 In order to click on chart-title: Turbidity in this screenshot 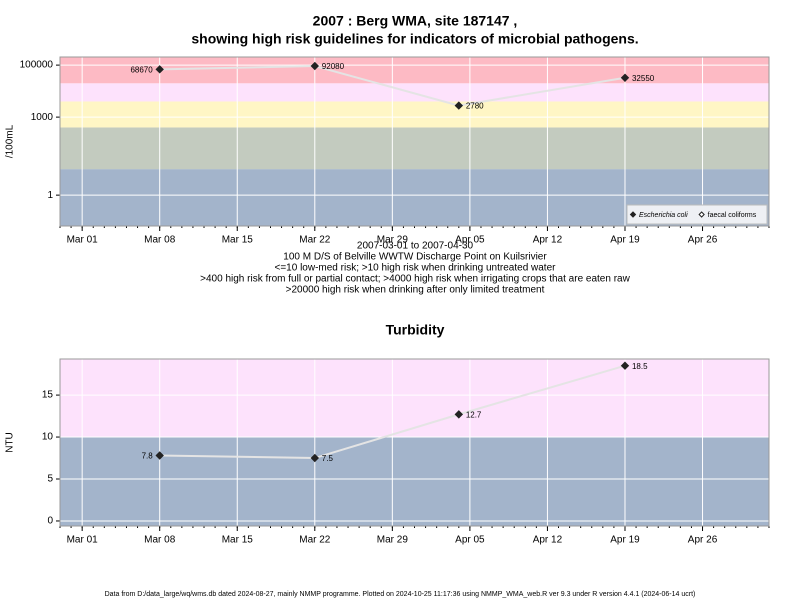, I will do `click(415, 330)`.